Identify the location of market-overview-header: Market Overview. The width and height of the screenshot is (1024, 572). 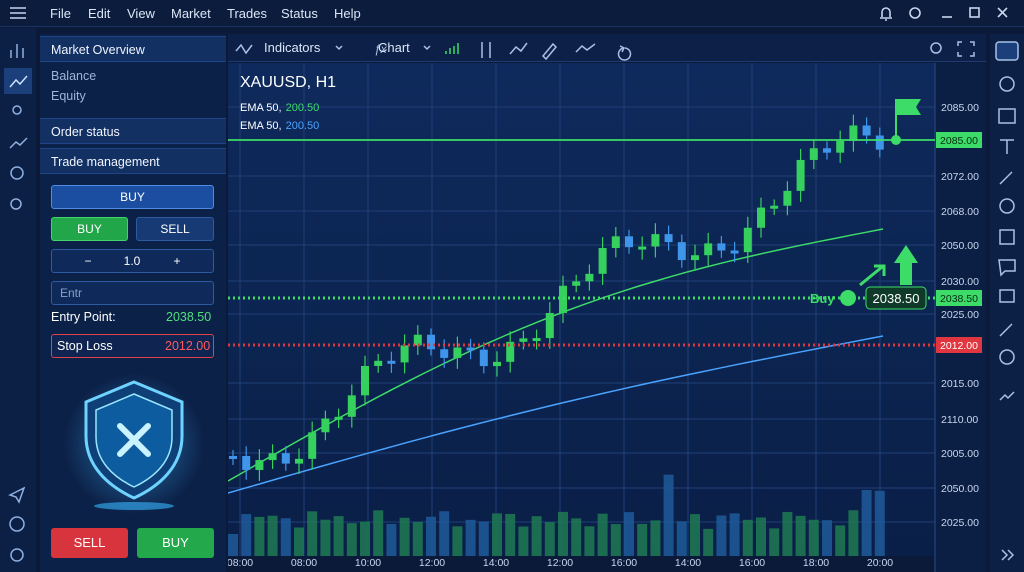
(133, 49).